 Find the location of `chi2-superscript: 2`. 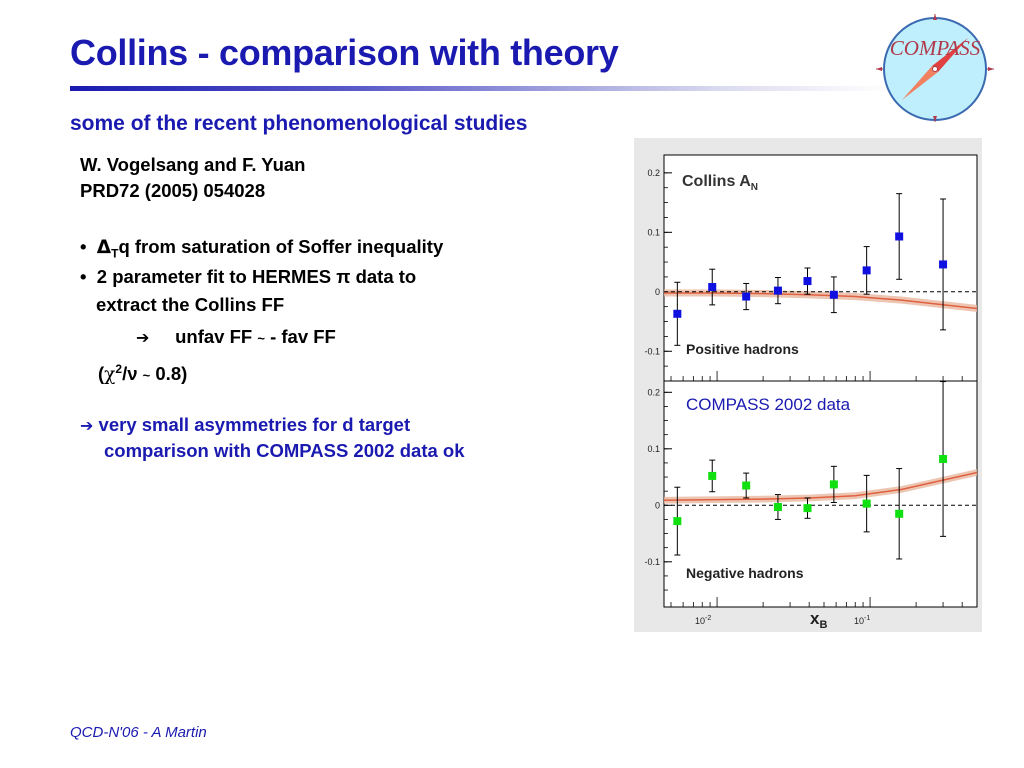

chi2-superscript: 2 is located at coordinates (119, 369).